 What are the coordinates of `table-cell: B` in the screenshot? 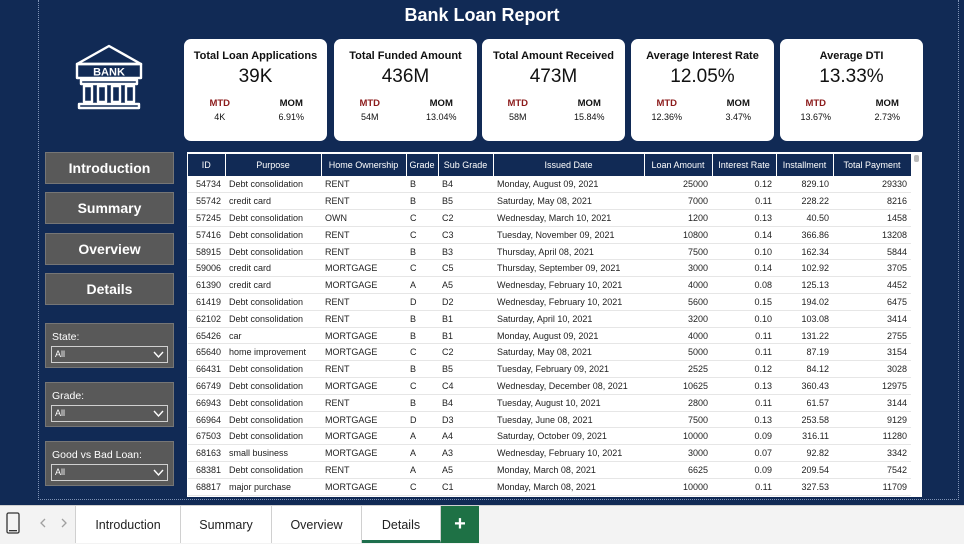 It's located at (422, 252).